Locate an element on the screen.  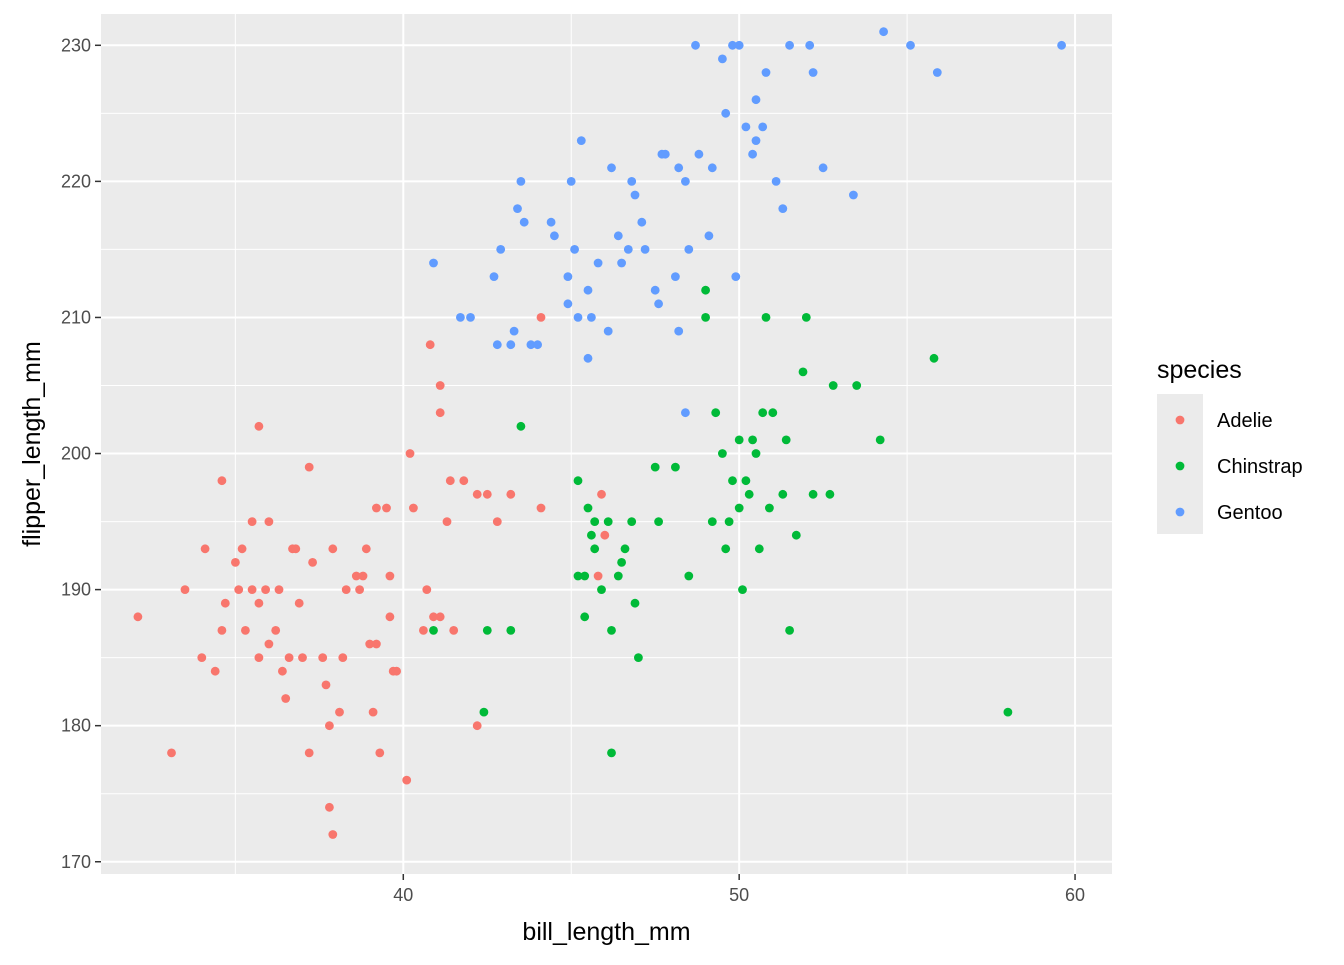
legend-item-adelie: Adelie is located at coordinates (1224, 421).